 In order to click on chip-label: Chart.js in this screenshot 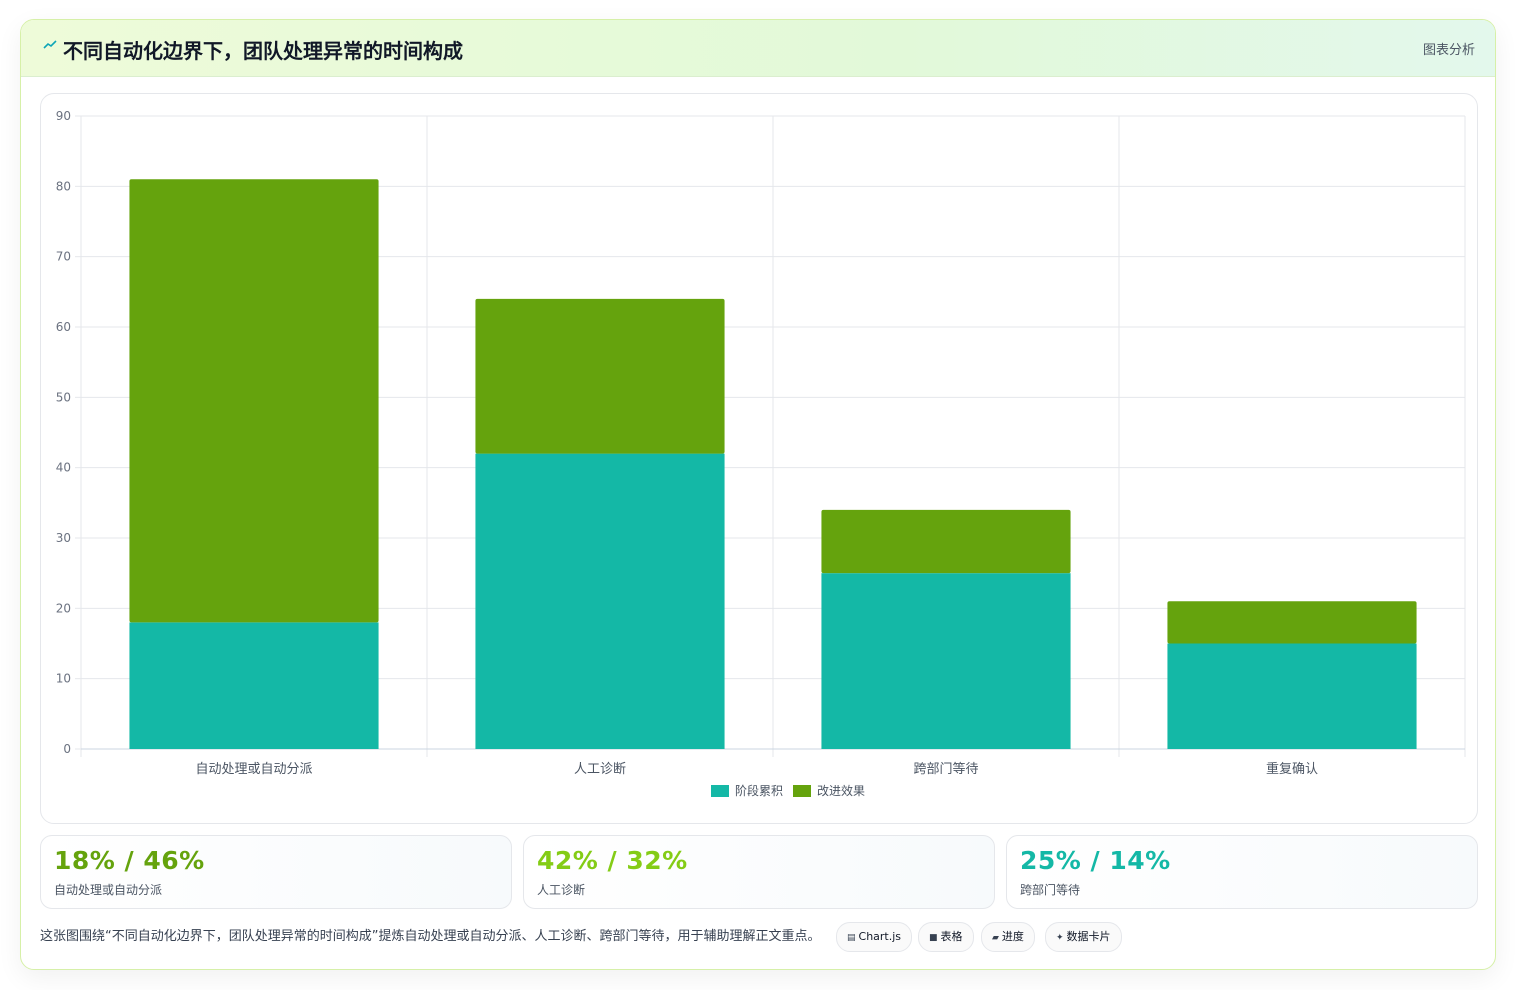, I will do `click(880, 936)`.